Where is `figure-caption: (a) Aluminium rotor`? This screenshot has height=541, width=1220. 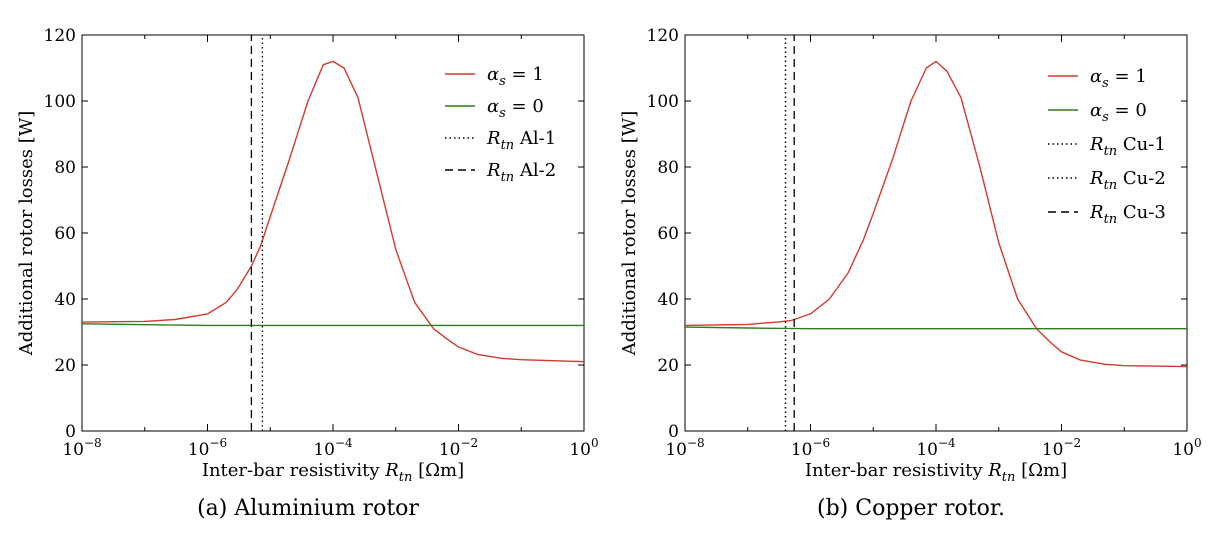
figure-caption: (a) Aluminium rotor is located at coordinates (308, 508).